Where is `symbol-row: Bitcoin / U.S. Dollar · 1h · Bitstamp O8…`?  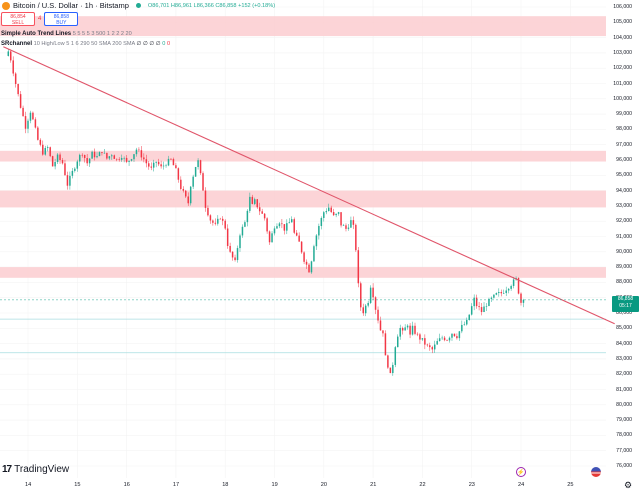 symbol-row: Bitcoin / U.S. Dollar · 1h · Bitstamp O8… is located at coordinates (138, 5).